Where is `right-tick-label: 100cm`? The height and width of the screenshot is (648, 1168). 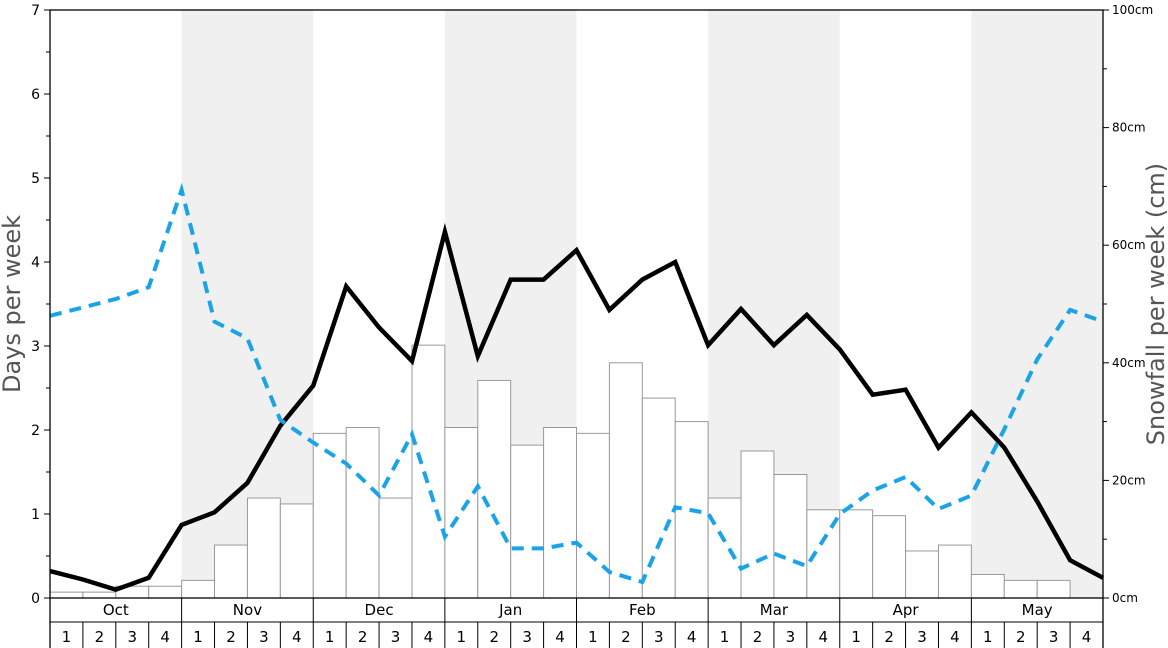 right-tick-label: 100cm is located at coordinates (1132, 10).